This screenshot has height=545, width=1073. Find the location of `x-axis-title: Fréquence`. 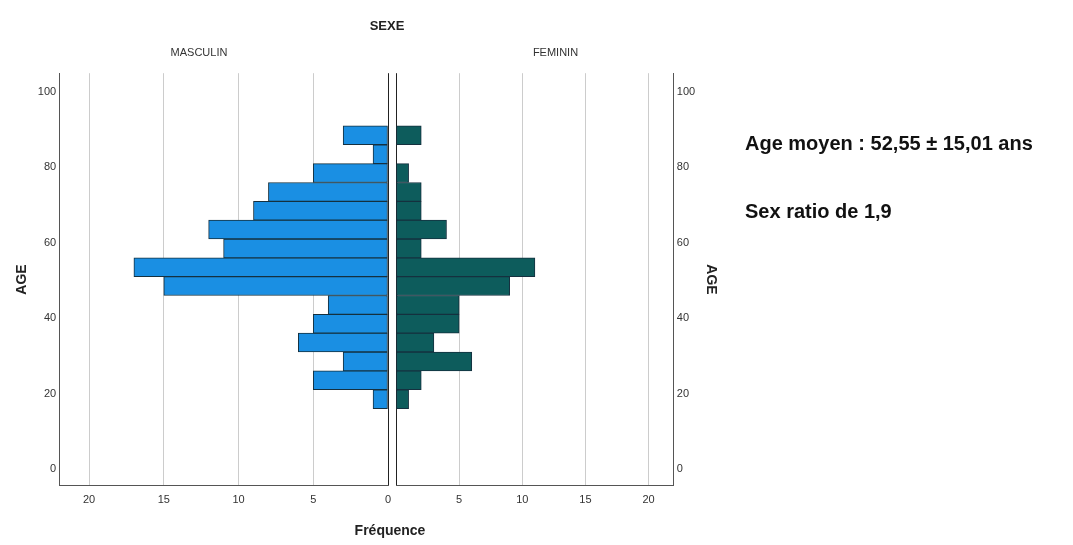

x-axis-title: Fréquence is located at coordinates (390, 530).